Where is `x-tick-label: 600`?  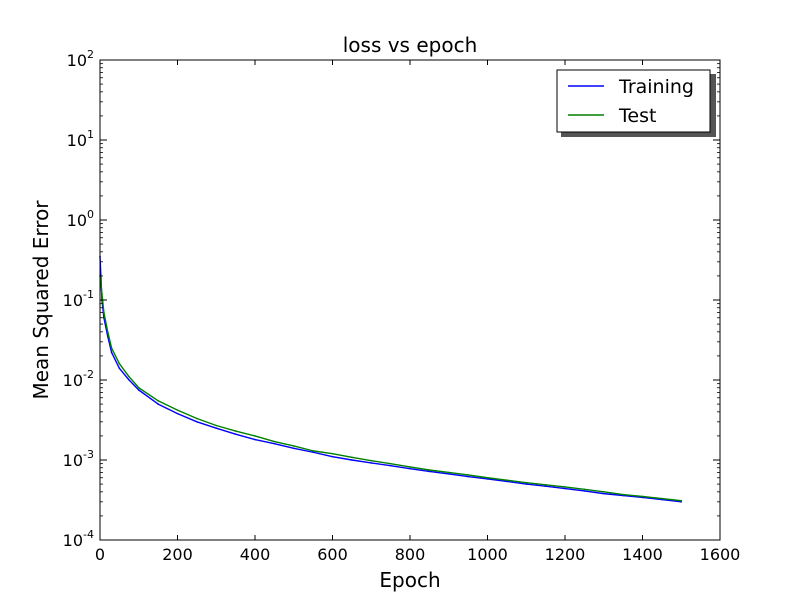 x-tick-label: 600 is located at coordinates (332, 554).